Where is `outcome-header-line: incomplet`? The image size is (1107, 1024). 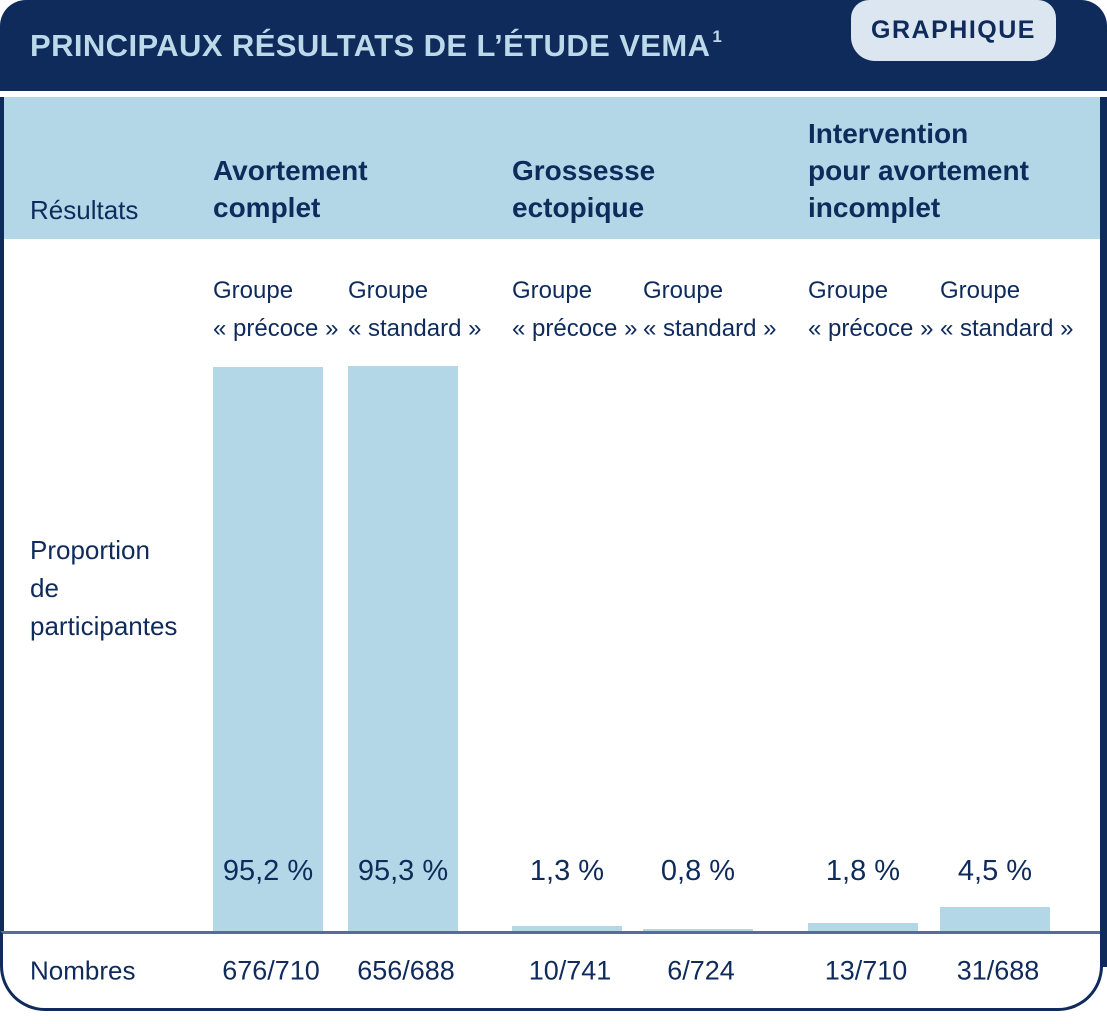 outcome-header-line: incomplet is located at coordinates (874, 207).